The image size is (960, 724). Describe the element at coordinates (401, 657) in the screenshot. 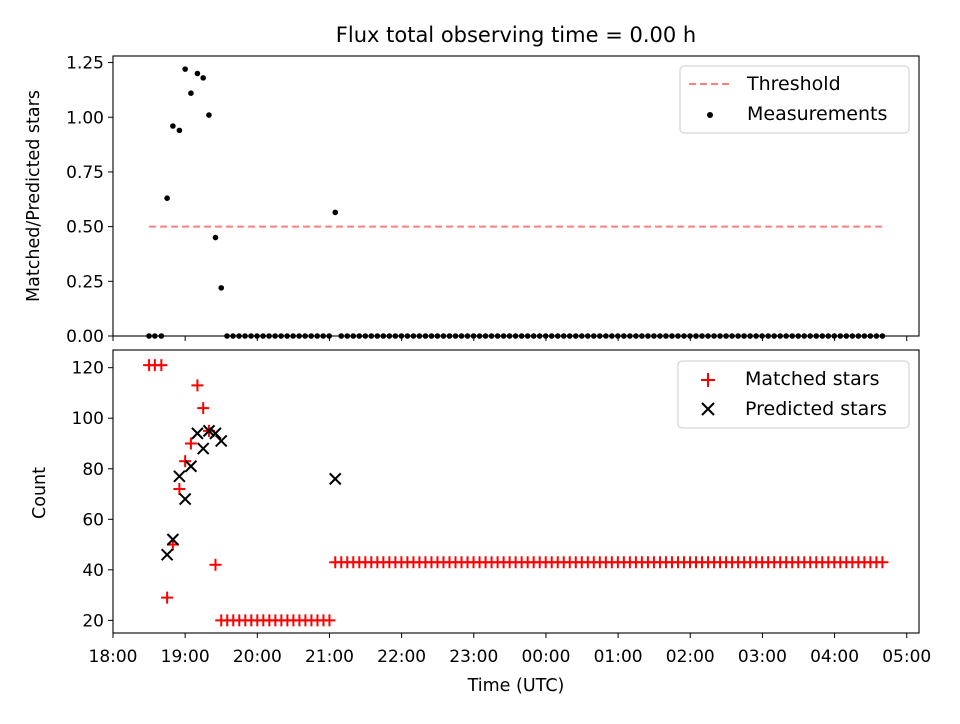

I see `x-tick-label: 22:00` at that location.